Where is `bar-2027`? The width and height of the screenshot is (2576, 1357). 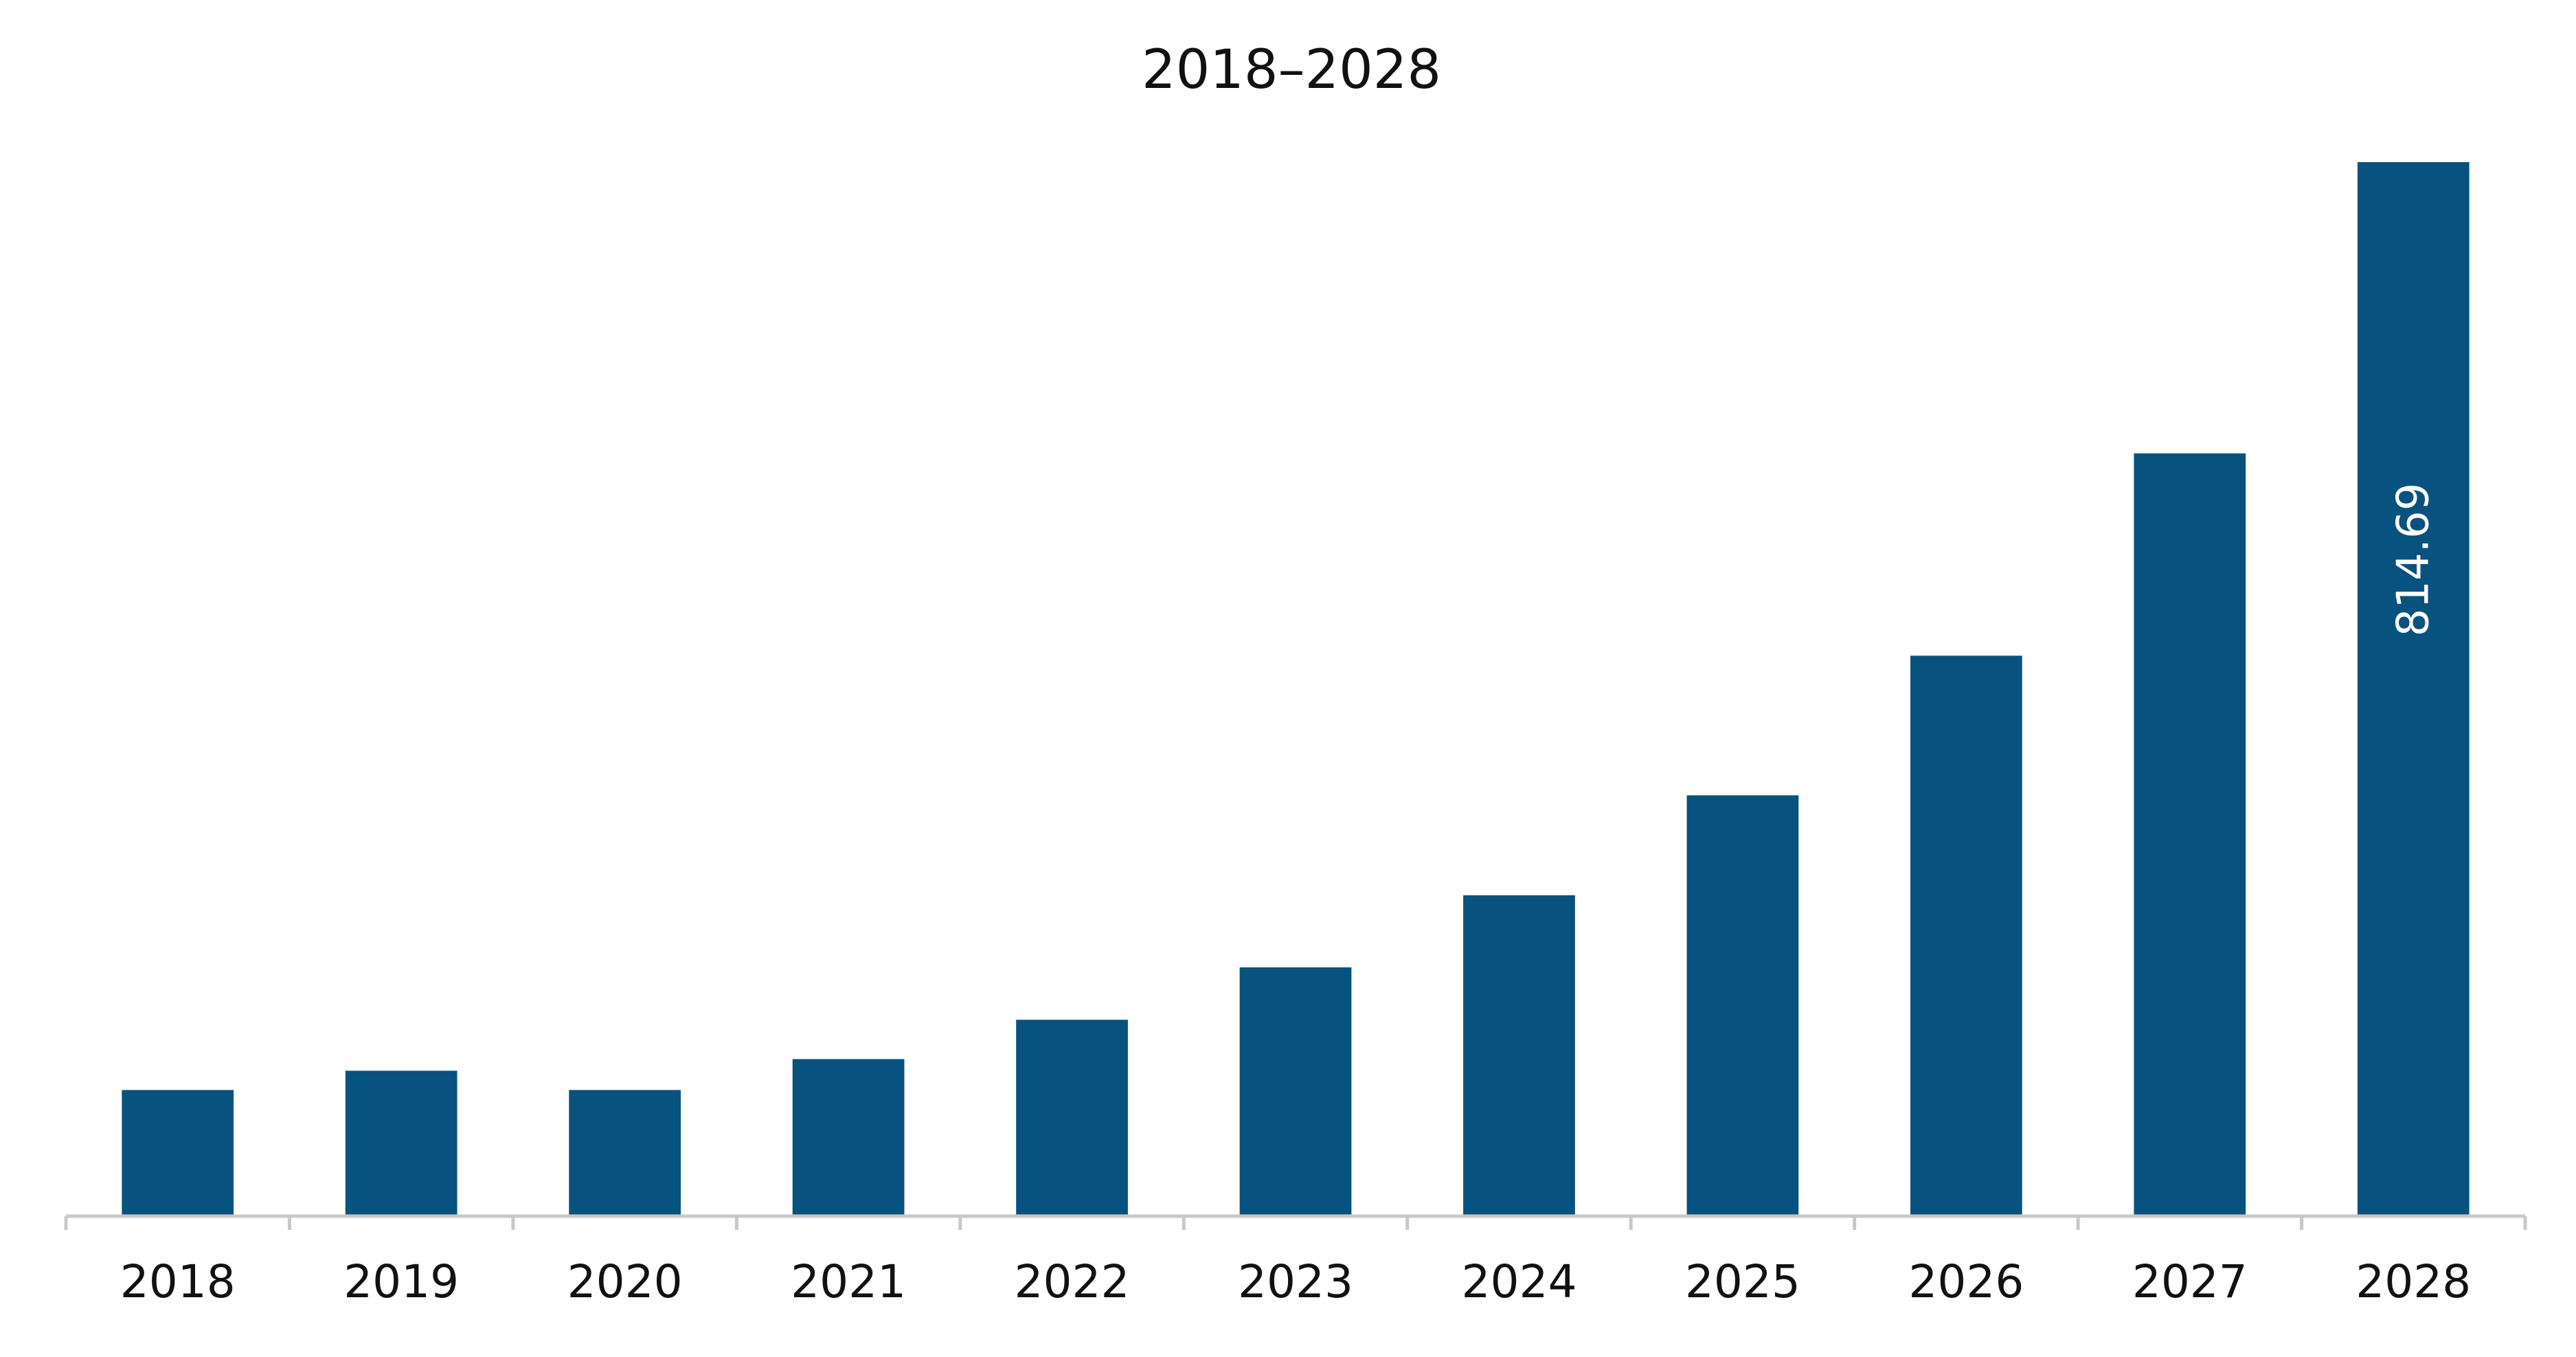 bar-2027 is located at coordinates (2190, 834).